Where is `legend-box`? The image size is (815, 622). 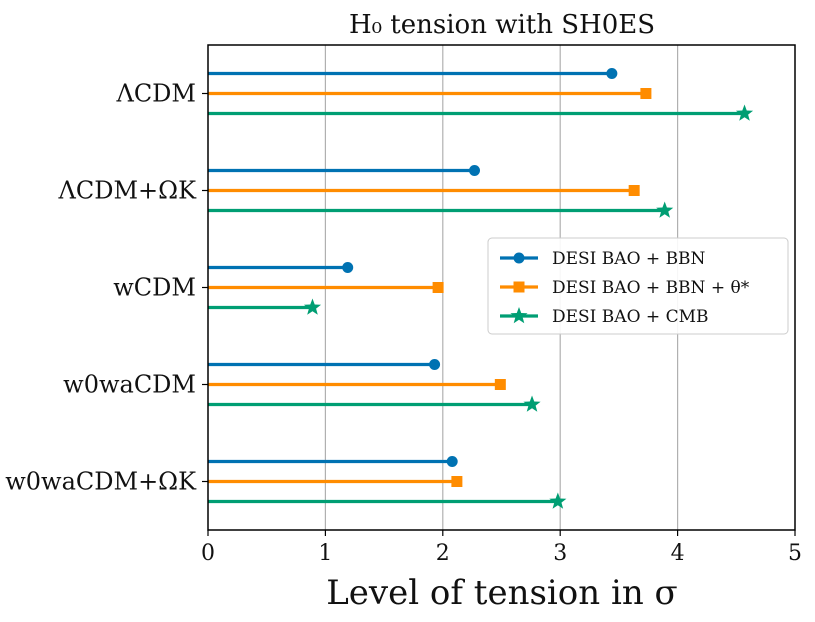 legend-box is located at coordinates (638, 286).